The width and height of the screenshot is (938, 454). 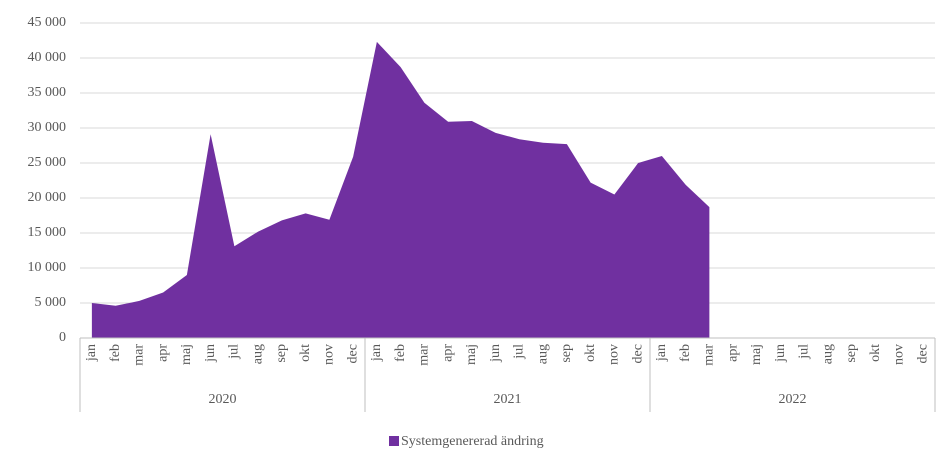 What do you see at coordinates (472, 441) in the screenshot?
I see `legend-label: Systemgenererad ändring` at bounding box center [472, 441].